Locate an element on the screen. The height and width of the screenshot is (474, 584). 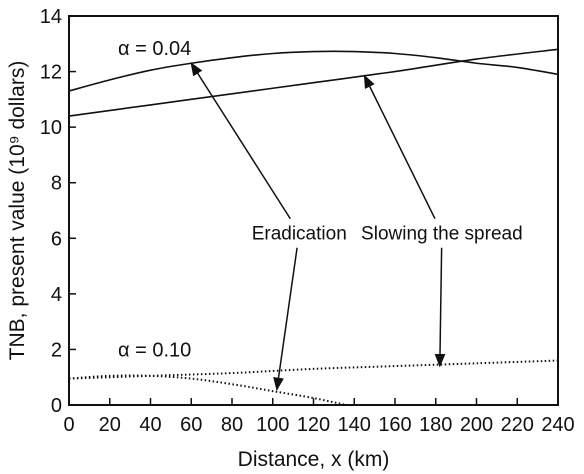
x-tick-label: 60 is located at coordinates (191, 425).